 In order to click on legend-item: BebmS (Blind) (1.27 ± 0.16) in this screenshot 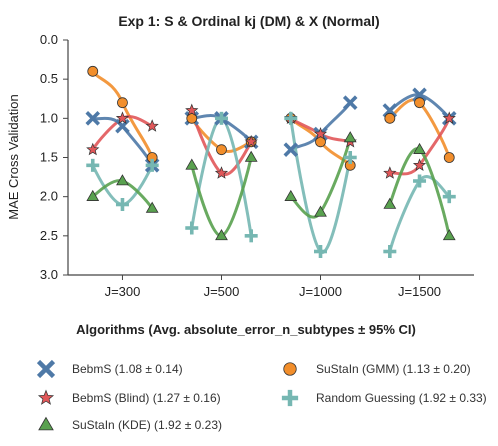, I will do `click(129, 397)`.